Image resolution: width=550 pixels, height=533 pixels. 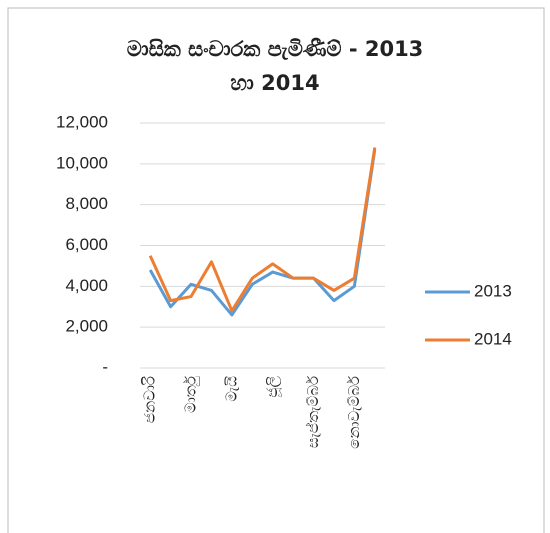 What do you see at coordinates (82, 162) in the screenshot?
I see `y-tick-label: 10,000` at bounding box center [82, 162].